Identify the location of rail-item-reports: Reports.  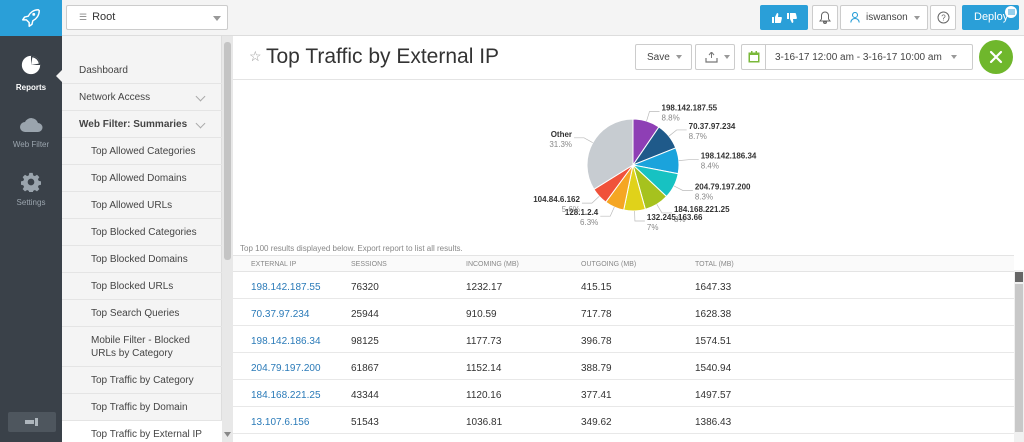
(31, 77).